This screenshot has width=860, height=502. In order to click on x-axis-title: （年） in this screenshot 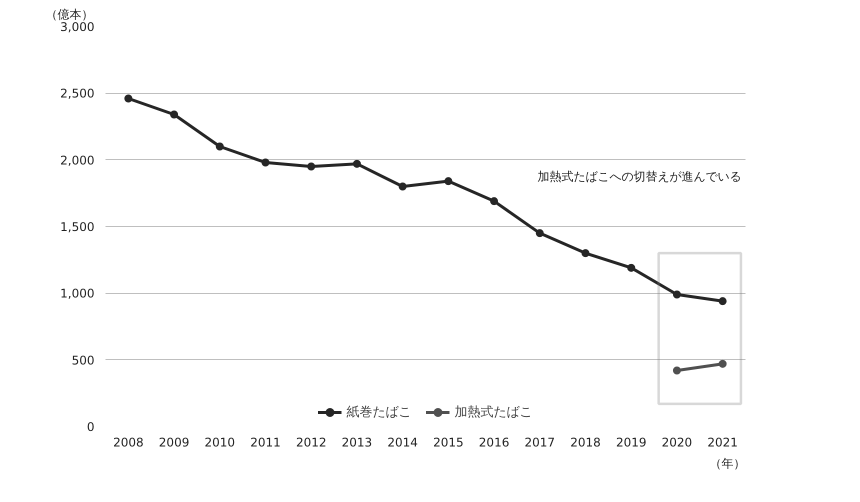, I will do `click(728, 463)`.